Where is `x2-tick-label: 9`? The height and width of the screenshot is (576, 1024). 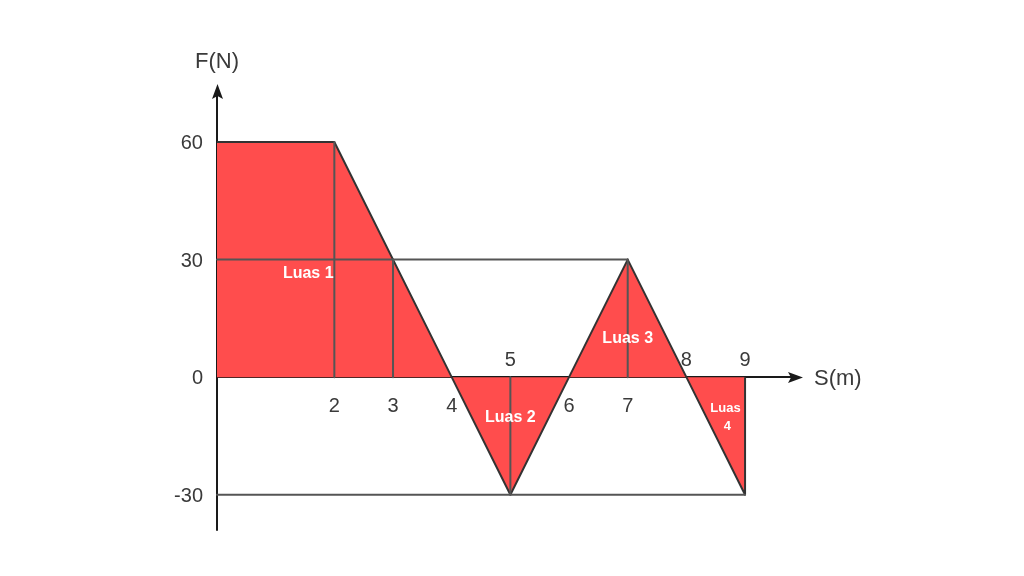 x2-tick-label: 9 is located at coordinates (745, 359).